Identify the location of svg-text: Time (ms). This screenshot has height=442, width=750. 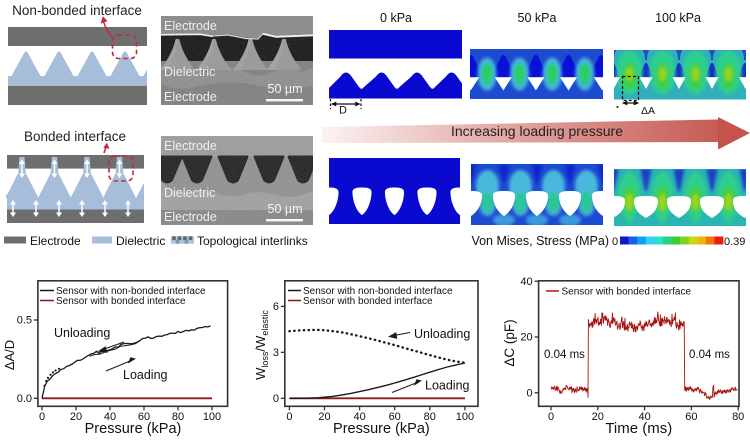
(638, 428).